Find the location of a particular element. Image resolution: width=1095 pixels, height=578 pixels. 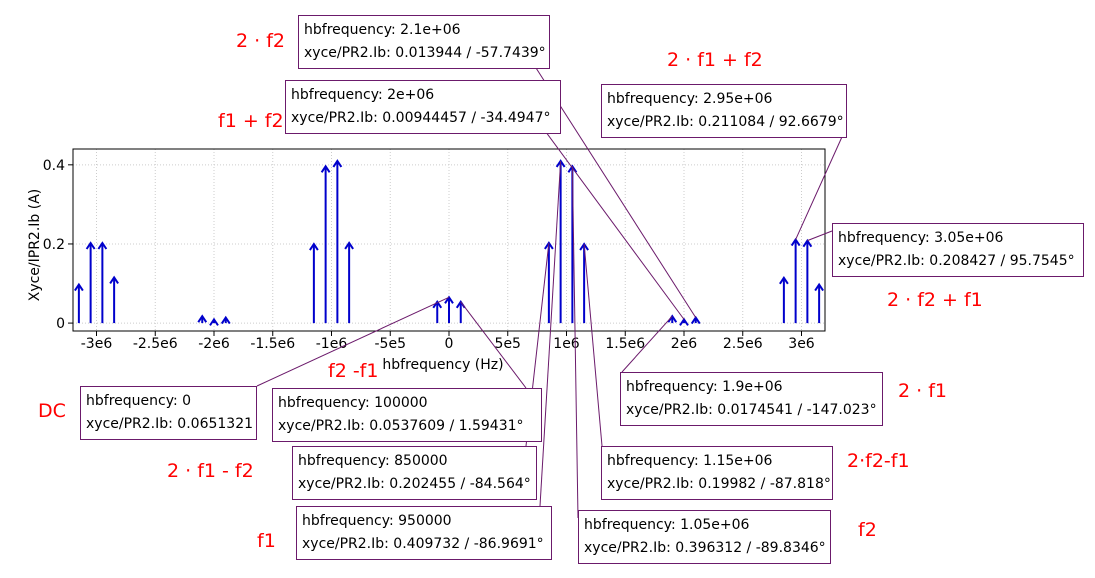

annotation-freq: hbfrequency: 950000 is located at coordinates (377, 521).